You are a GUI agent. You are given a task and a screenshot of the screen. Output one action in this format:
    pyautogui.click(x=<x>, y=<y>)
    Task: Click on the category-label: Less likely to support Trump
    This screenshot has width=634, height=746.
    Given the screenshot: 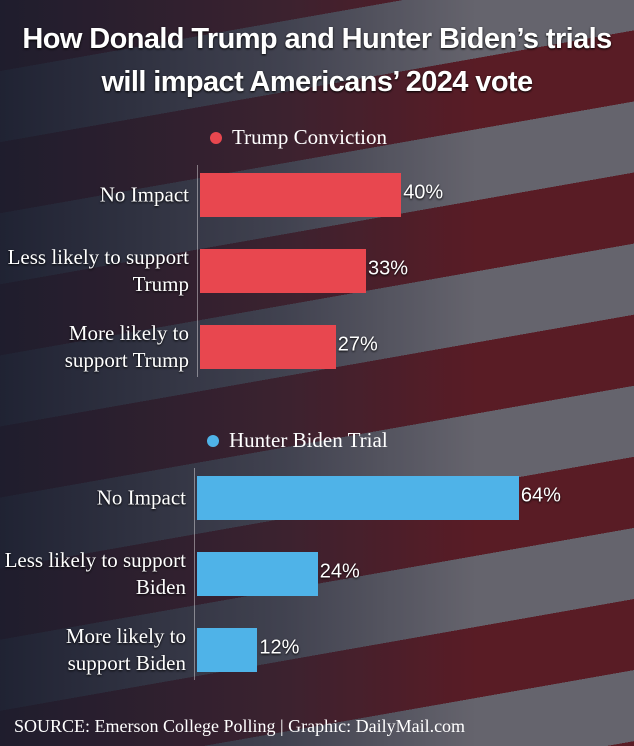 What is the action you would take?
    pyautogui.click(x=98, y=270)
    